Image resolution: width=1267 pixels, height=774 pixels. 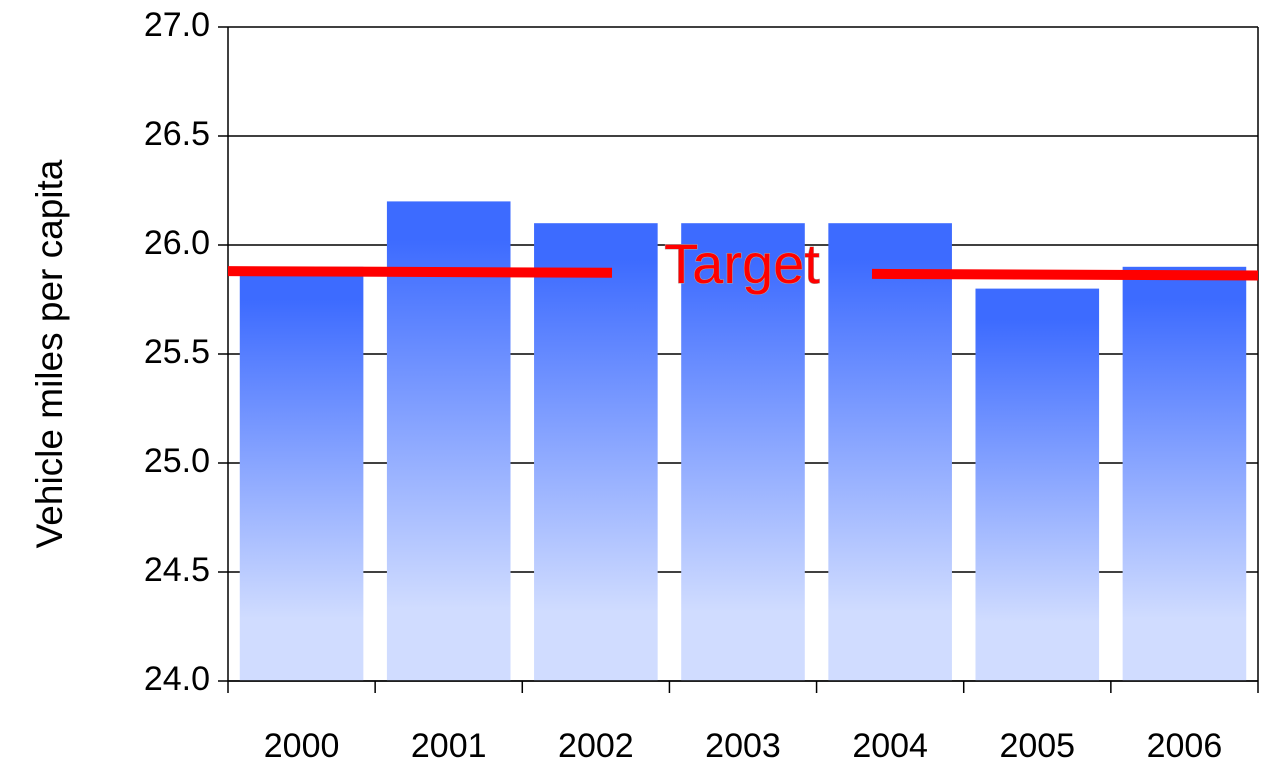 What do you see at coordinates (177, 570) in the screenshot?
I see `y-tick-label: 24.5` at bounding box center [177, 570].